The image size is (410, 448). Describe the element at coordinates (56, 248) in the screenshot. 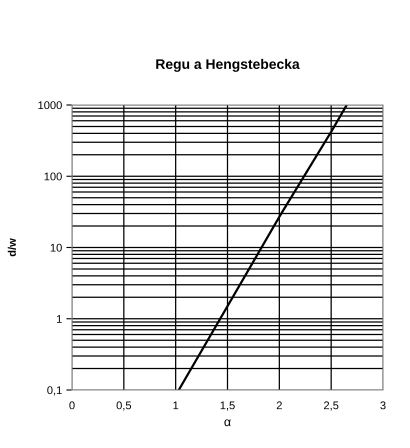

I see `y-tick-label: 10` at that location.